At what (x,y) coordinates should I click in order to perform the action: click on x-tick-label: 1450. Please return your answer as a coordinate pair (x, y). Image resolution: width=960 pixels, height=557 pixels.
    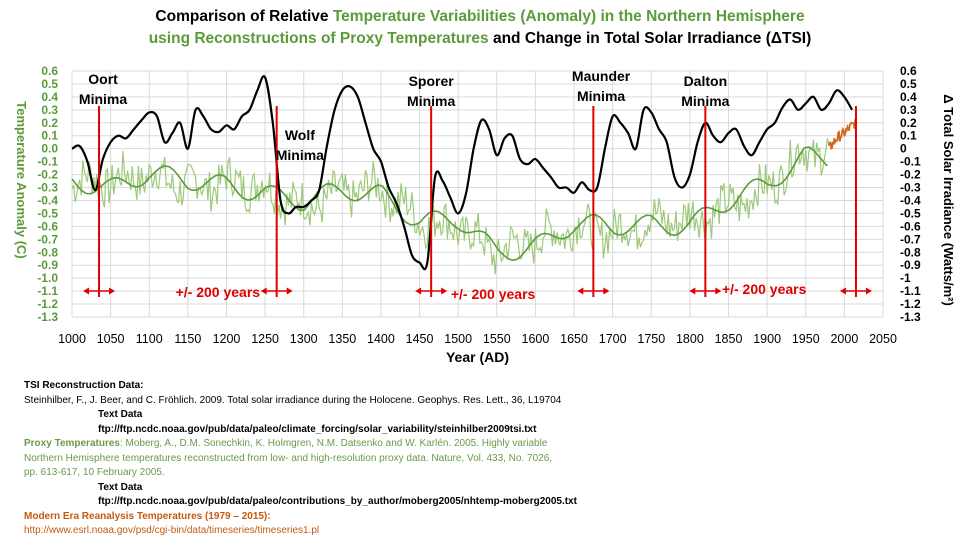
    Looking at the image, I should click on (420, 339).